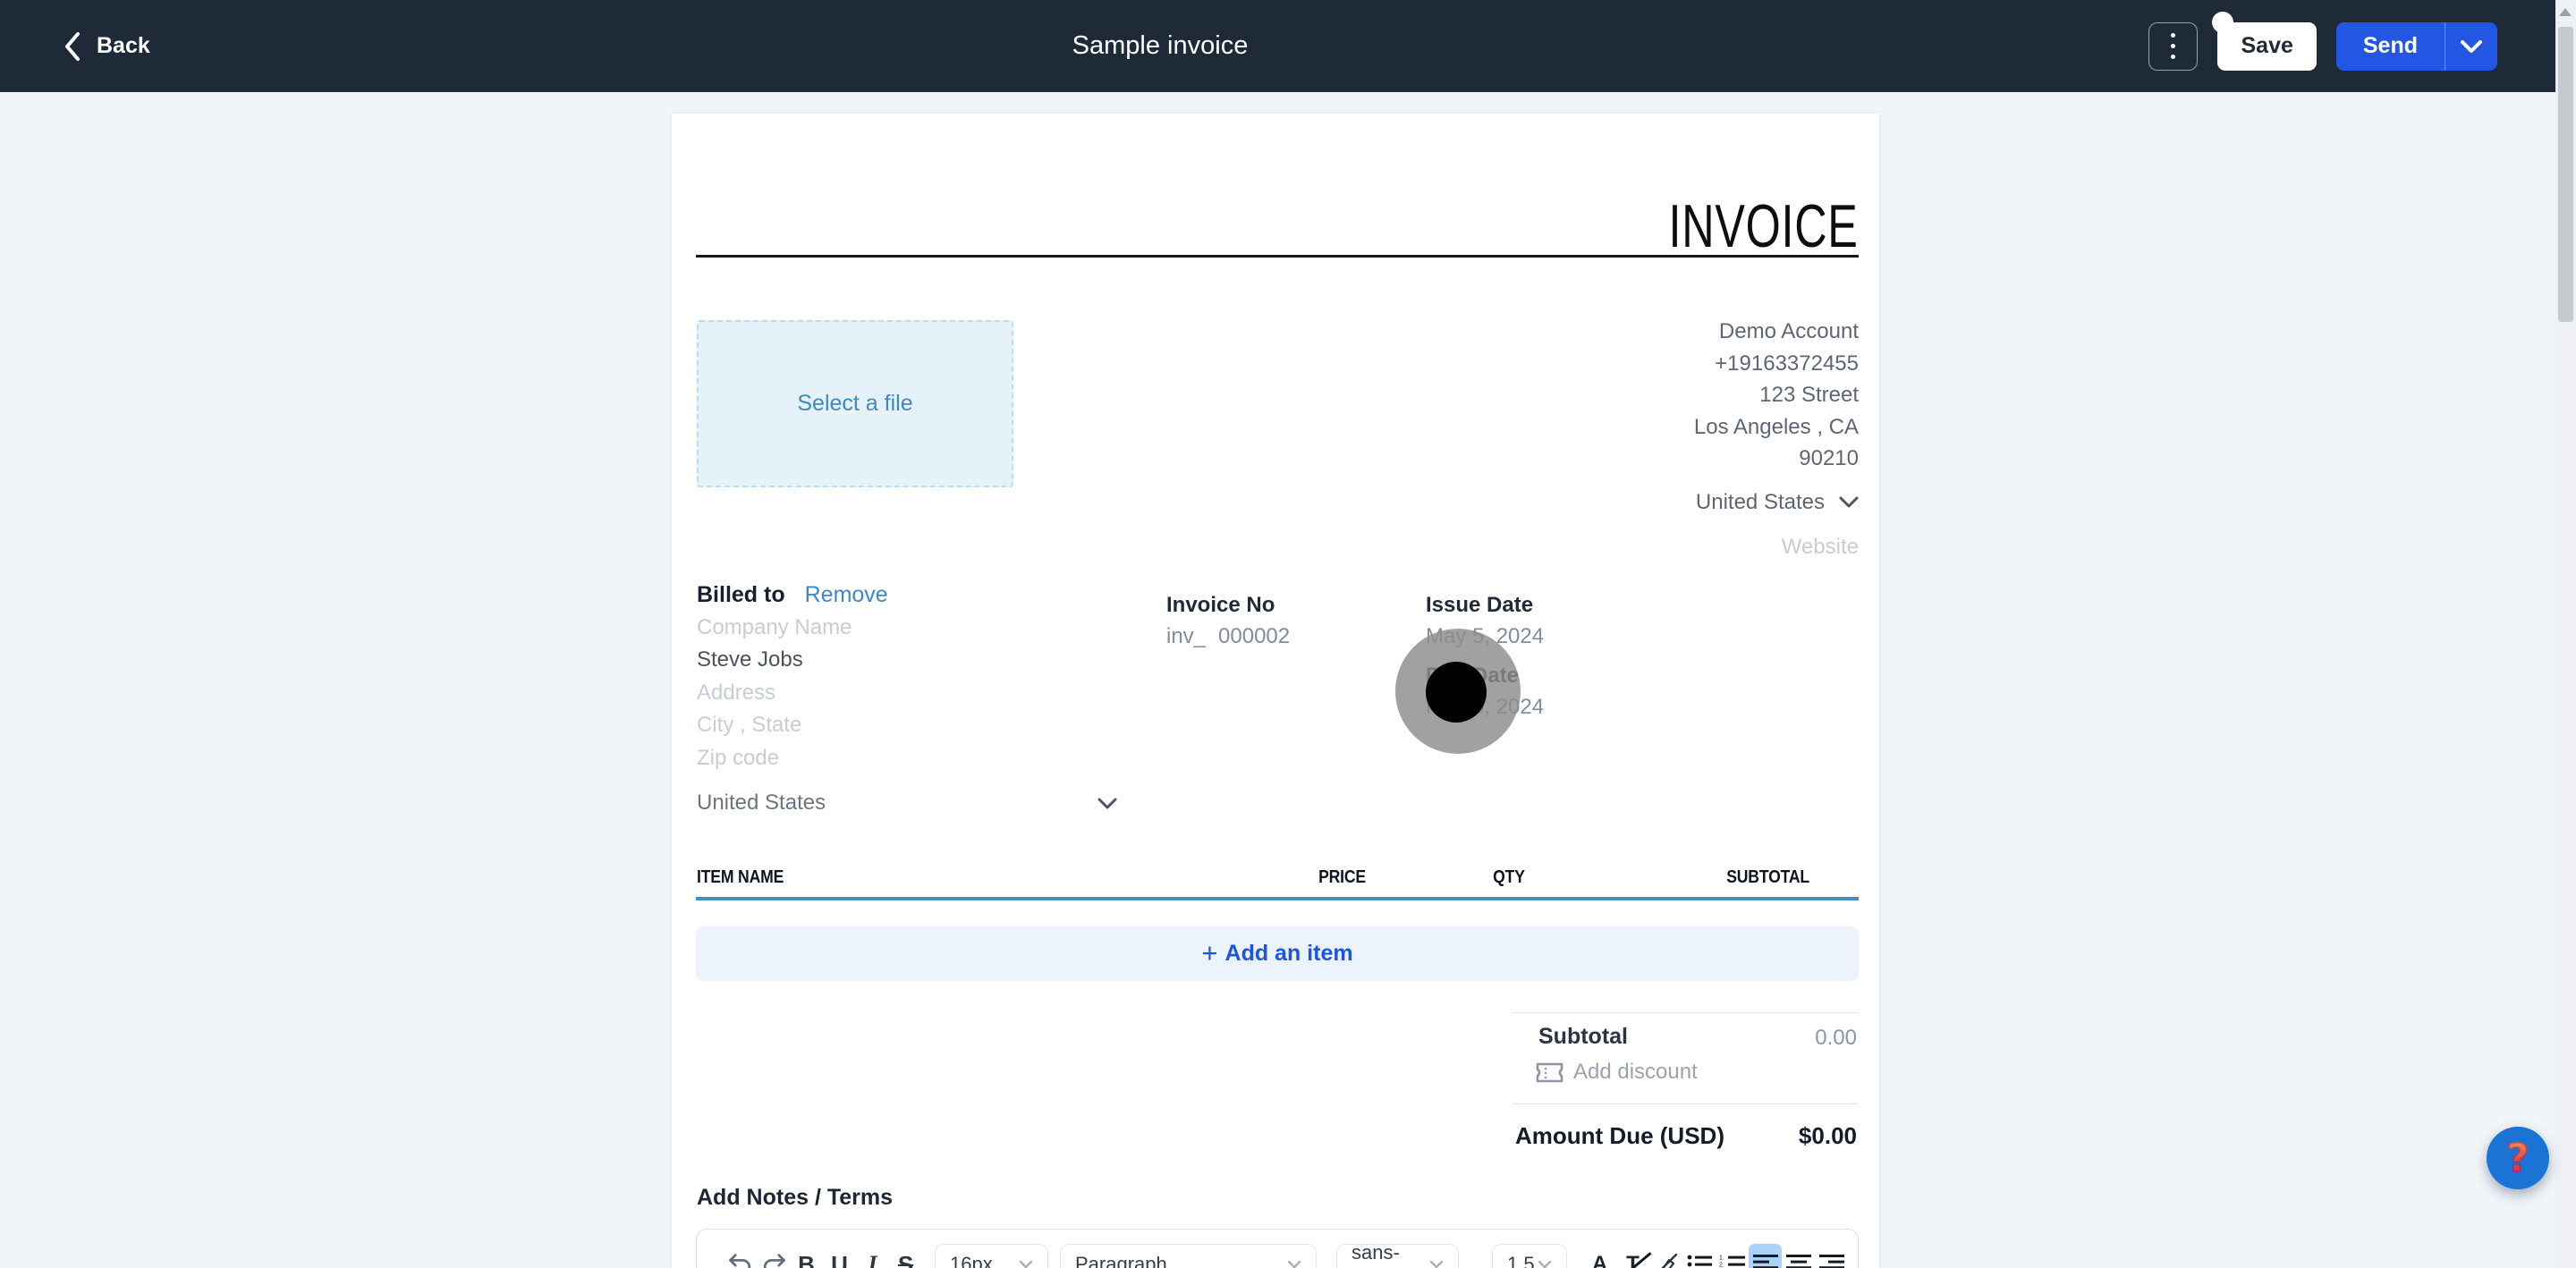 The image size is (2576, 1268). What do you see at coordinates (1121, 1260) in the screenshot?
I see `paragraph-style-value: Paragraph` at bounding box center [1121, 1260].